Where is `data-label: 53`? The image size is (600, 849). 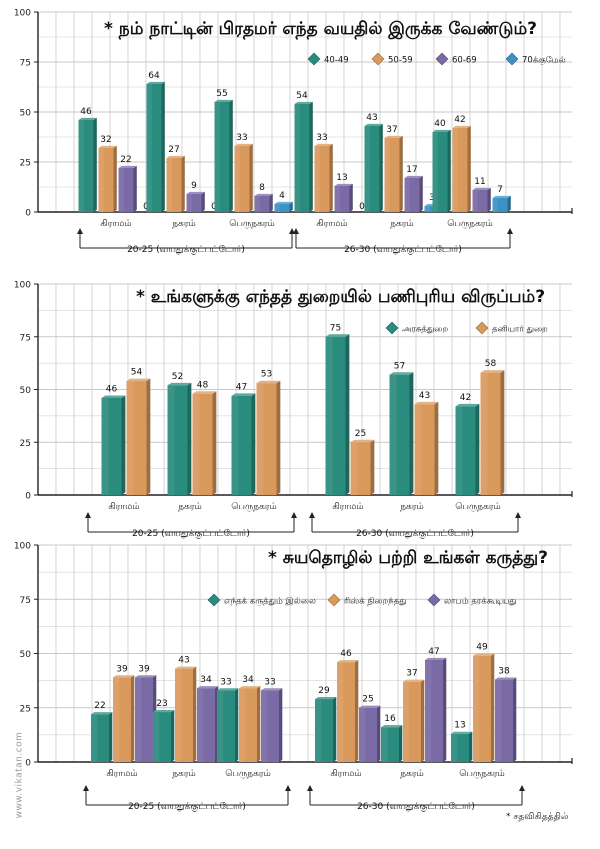
data-label: 53 is located at coordinates (266, 375).